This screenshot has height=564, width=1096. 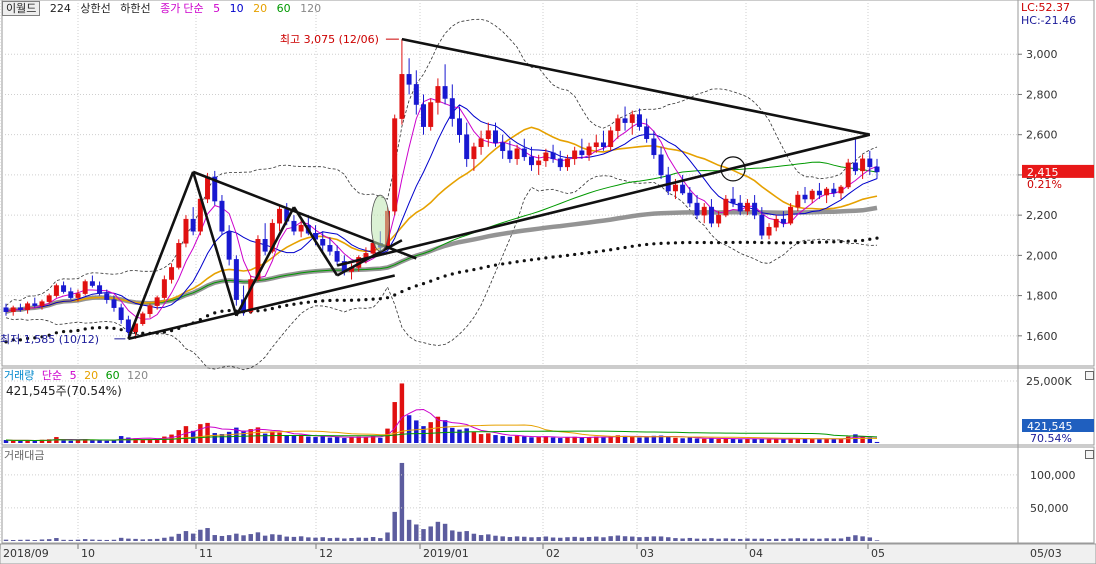 I want to click on time-tick-label: 2019/01, so click(x=446, y=553).